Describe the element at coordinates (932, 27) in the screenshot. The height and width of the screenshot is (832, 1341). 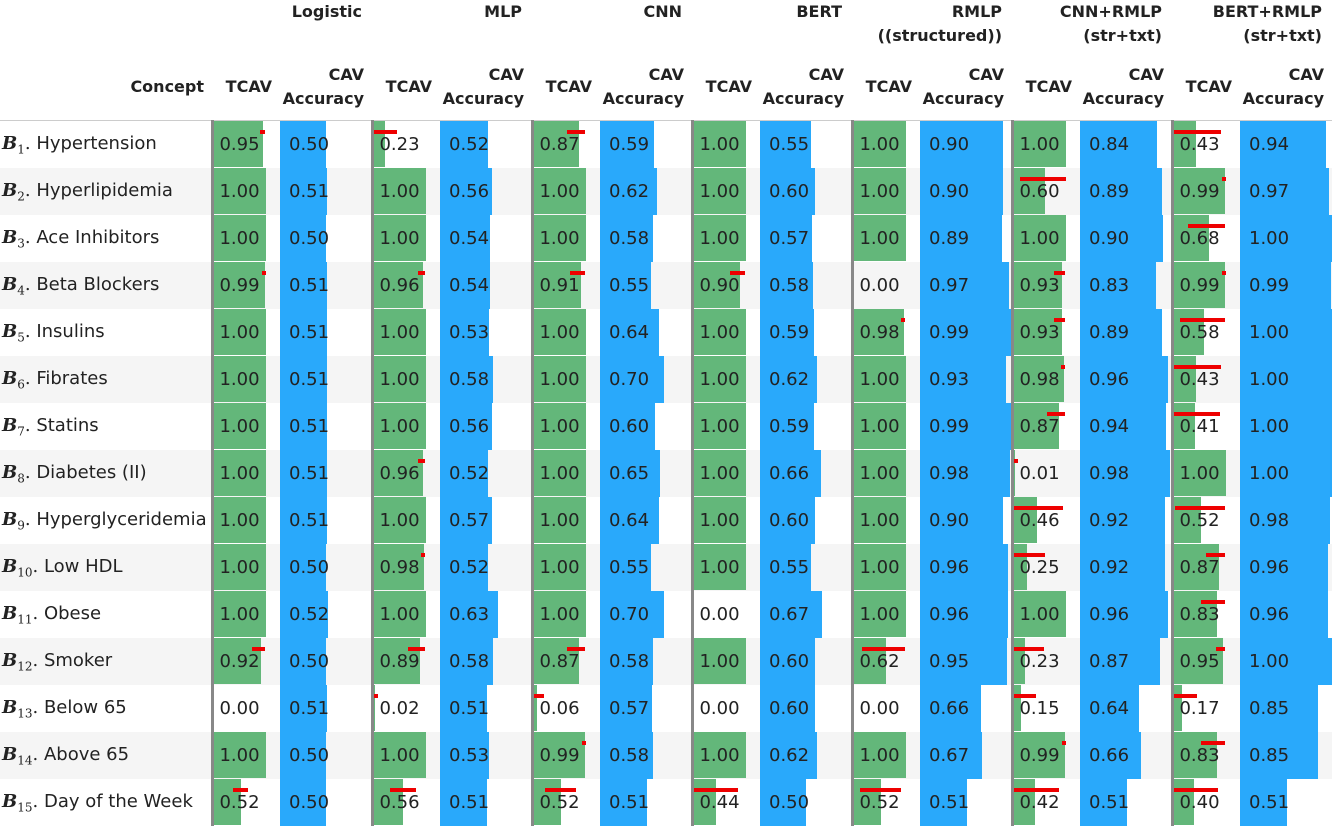
I see `model-header: RMLP ((structured))` at that location.